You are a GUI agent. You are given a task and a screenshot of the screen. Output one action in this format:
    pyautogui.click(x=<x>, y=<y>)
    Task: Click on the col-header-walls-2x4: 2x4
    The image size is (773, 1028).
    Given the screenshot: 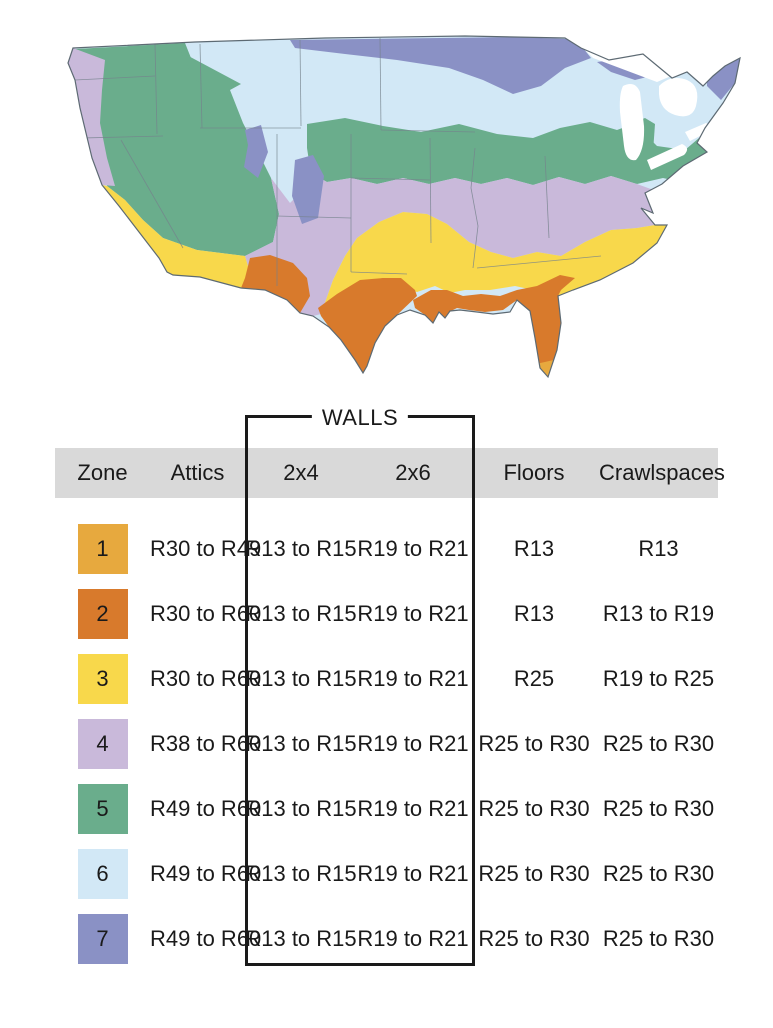 What is the action you would take?
    pyautogui.click(x=301, y=472)
    